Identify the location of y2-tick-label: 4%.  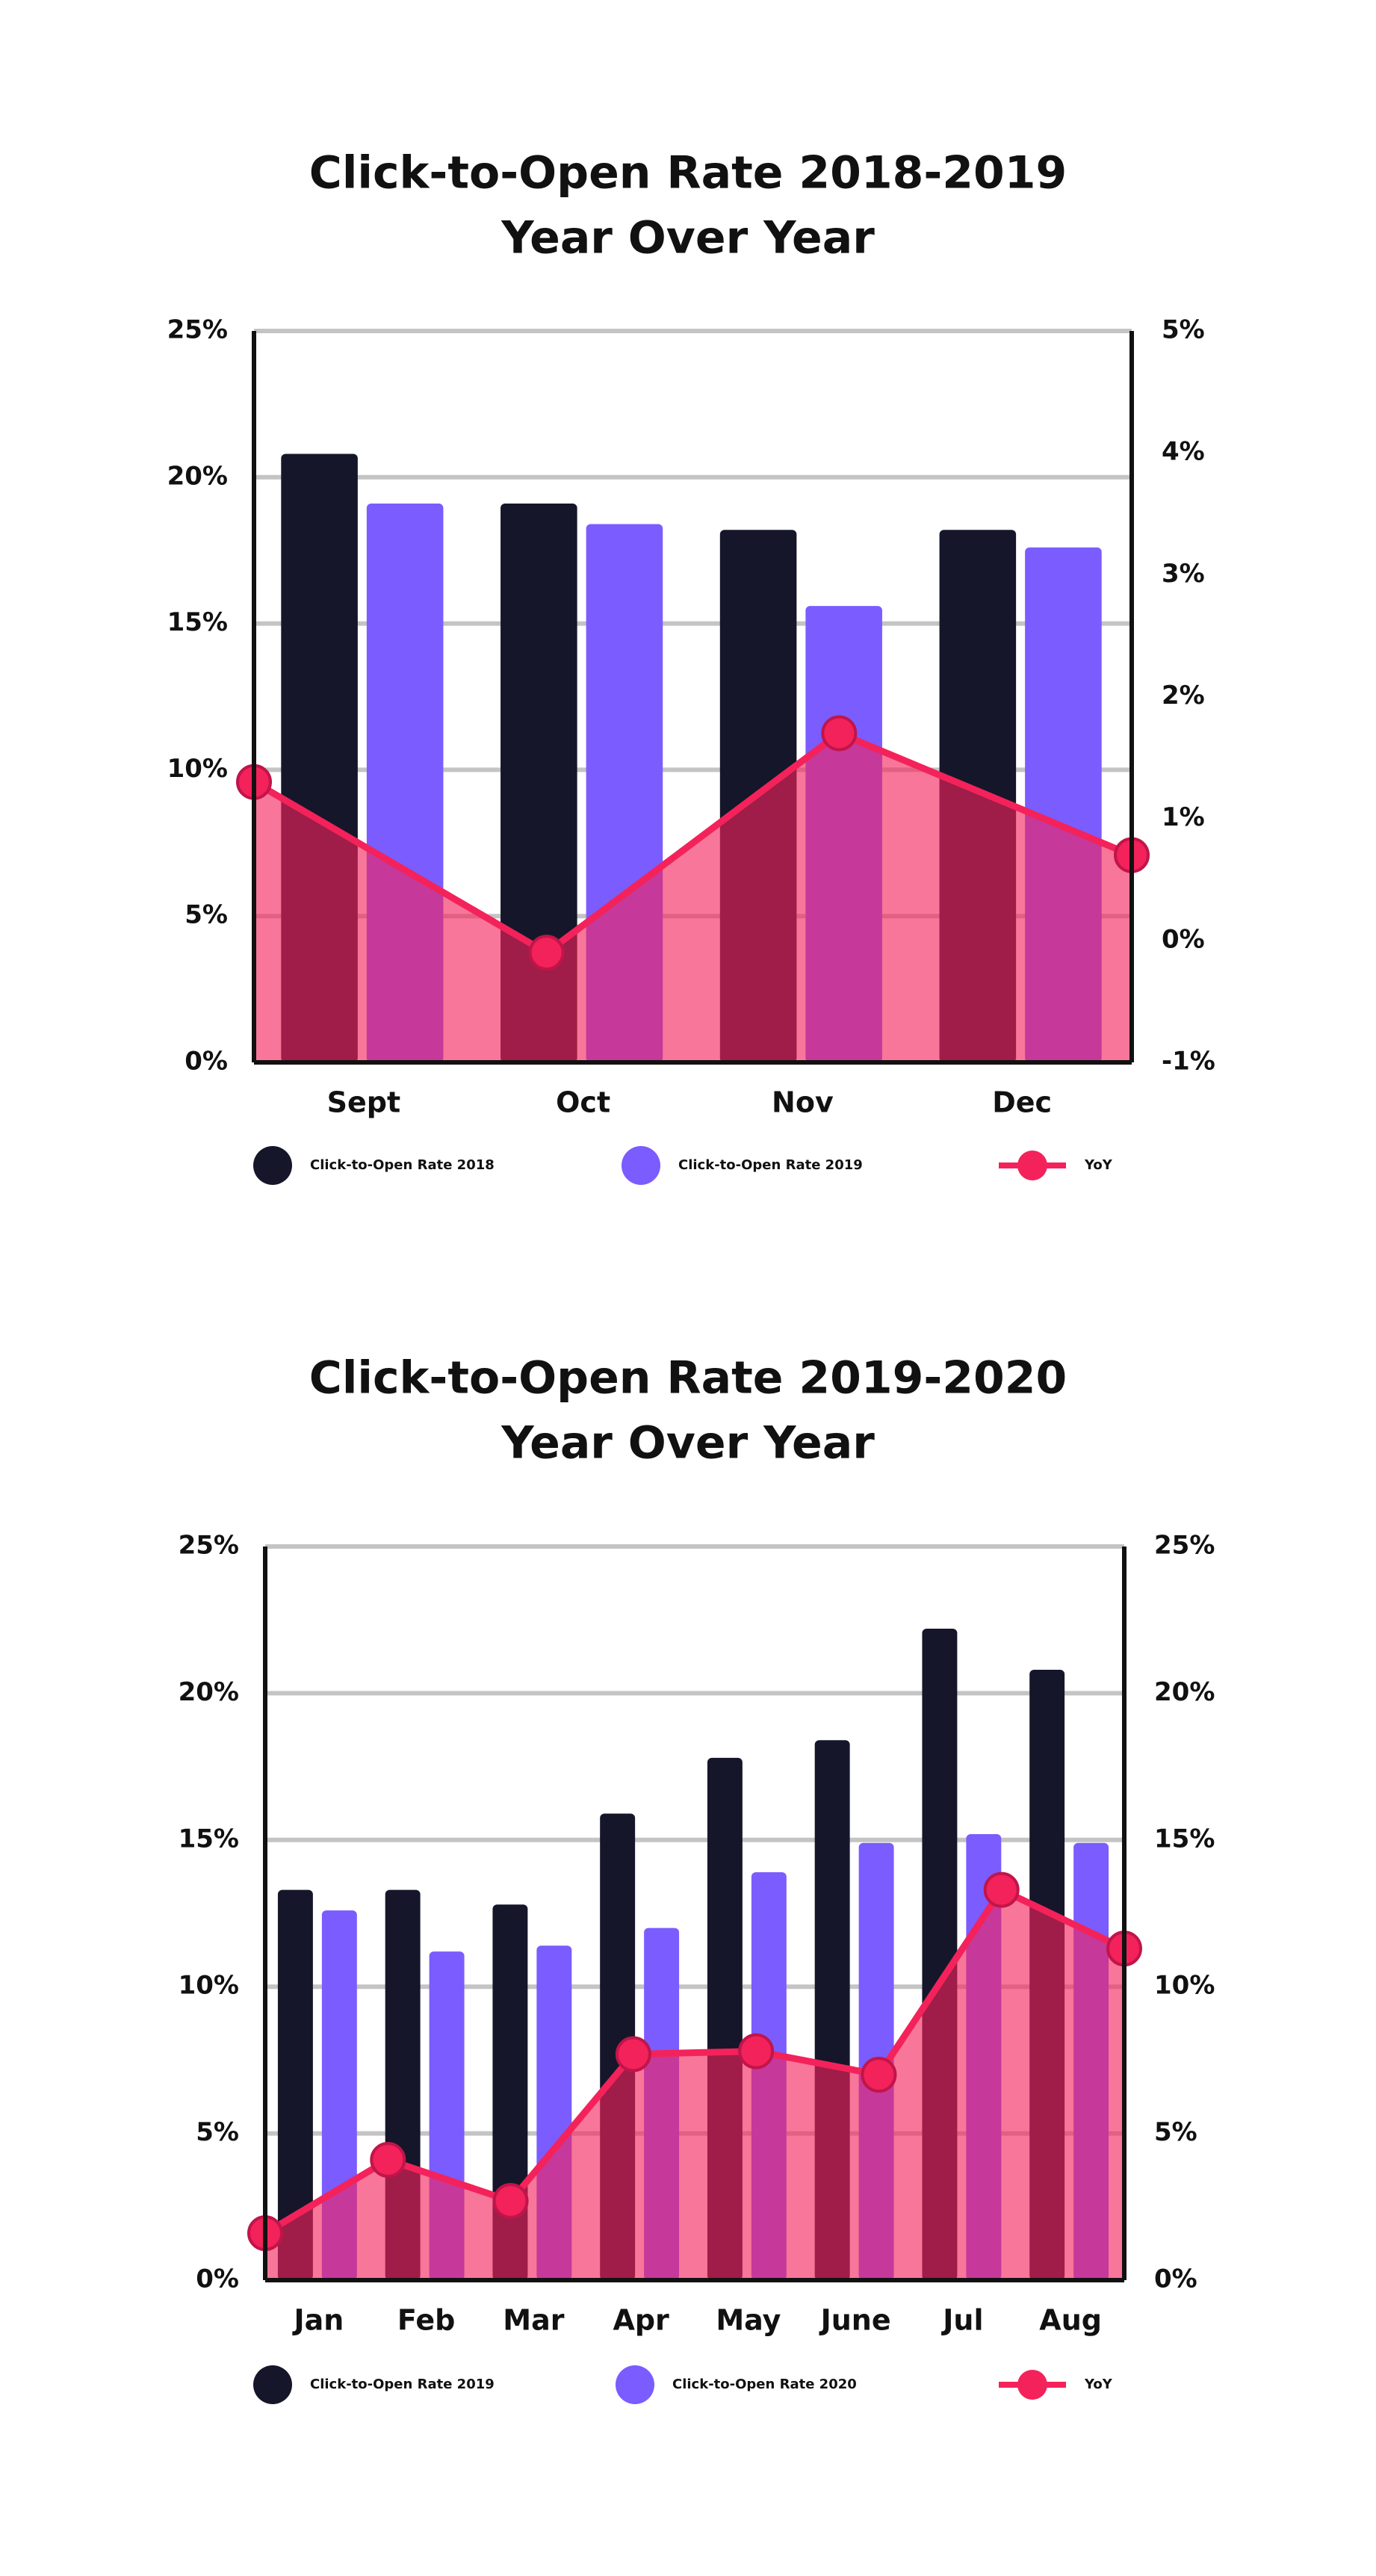
(1183, 452).